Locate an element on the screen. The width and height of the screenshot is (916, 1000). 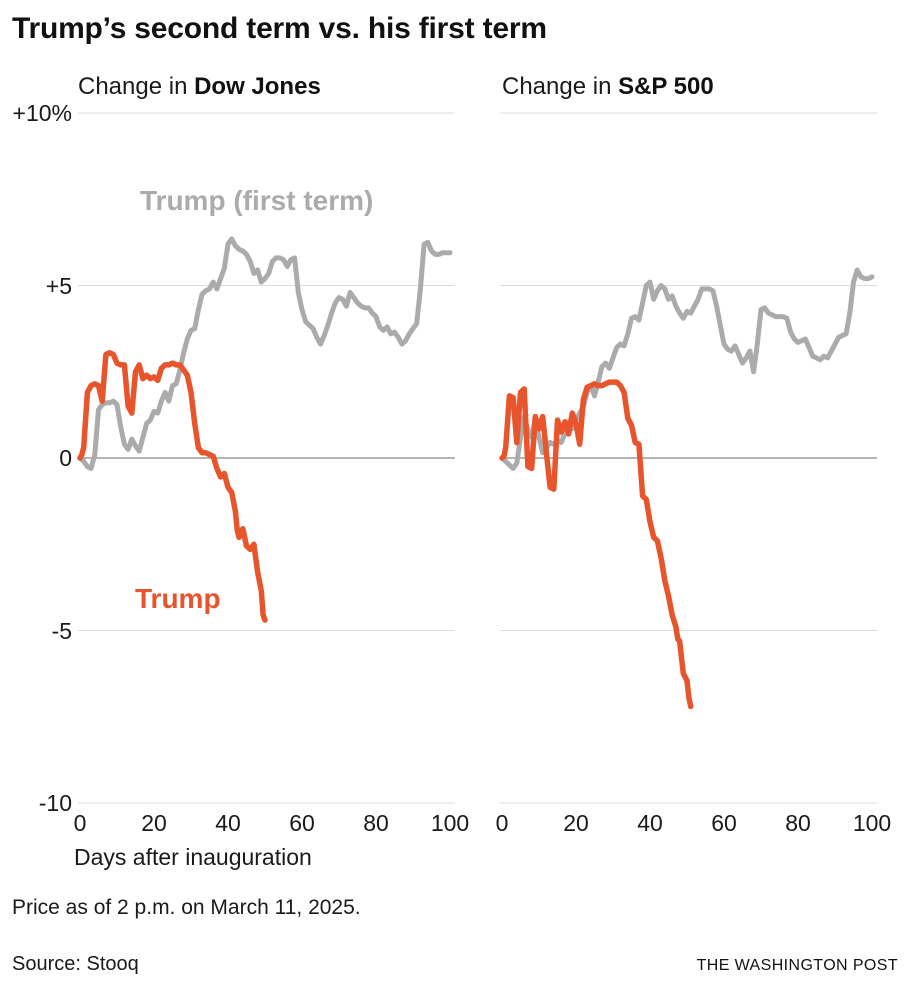
y-tick-label: +10% is located at coordinates (42, 113).